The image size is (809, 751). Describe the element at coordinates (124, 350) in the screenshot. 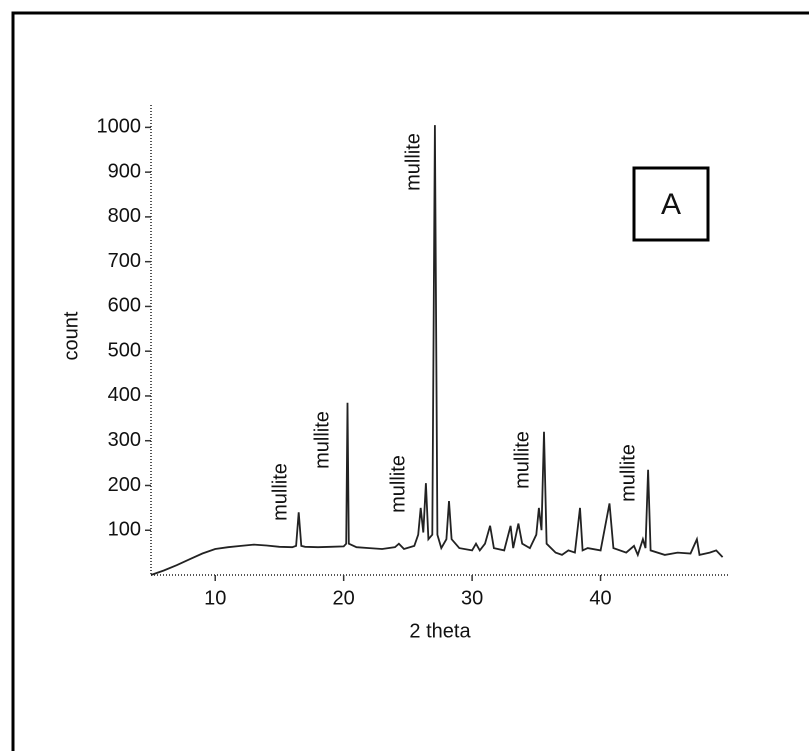

I see `y-tick-label: 500` at that location.